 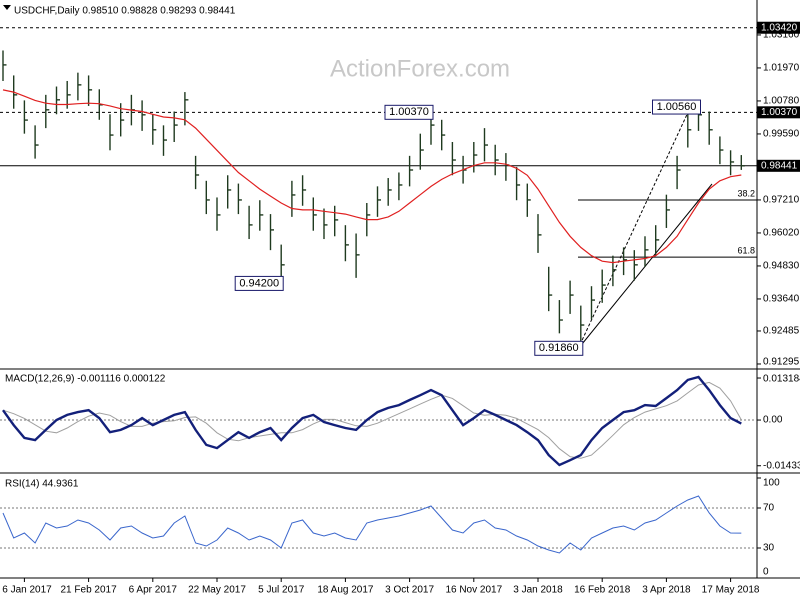 What do you see at coordinates (781, 134) in the screenshot?
I see `y-tick-label: 0.99590` at bounding box center [781, 134].